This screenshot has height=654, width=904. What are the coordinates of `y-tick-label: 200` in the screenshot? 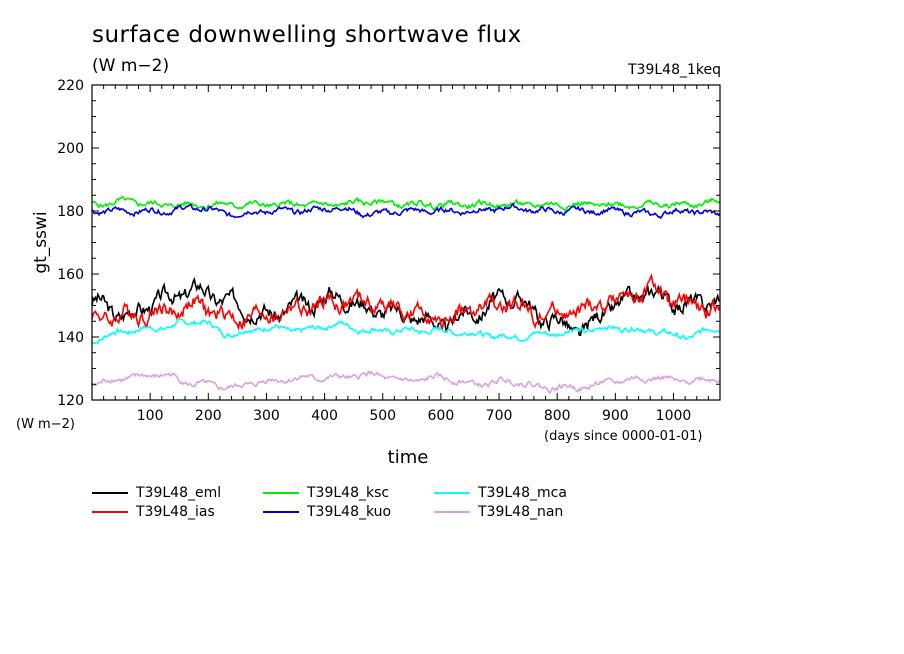 It's located at (70, 149).